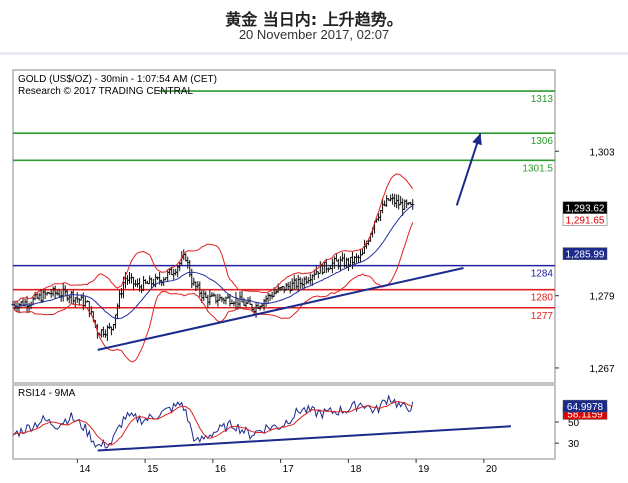 This screenshot has width=628, height=483. I want to click on title-separator, so click(314, 53).